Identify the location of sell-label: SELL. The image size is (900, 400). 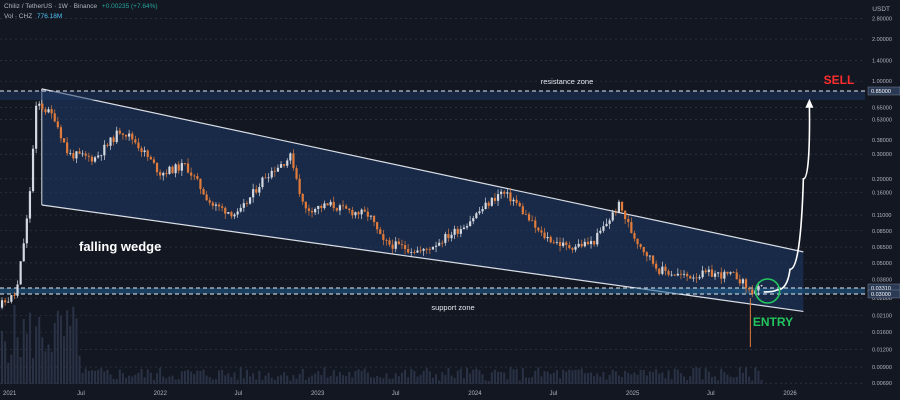
(839, 80).